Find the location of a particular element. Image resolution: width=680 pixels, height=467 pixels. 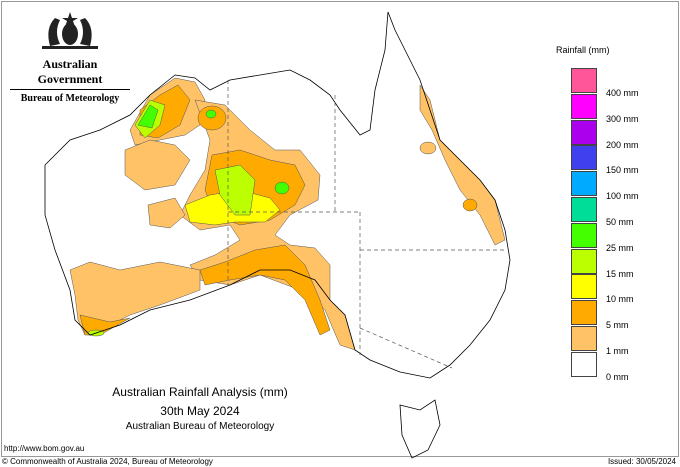

issued-date: Issued: 30/05/2024 is located at coordinates (641, 461).